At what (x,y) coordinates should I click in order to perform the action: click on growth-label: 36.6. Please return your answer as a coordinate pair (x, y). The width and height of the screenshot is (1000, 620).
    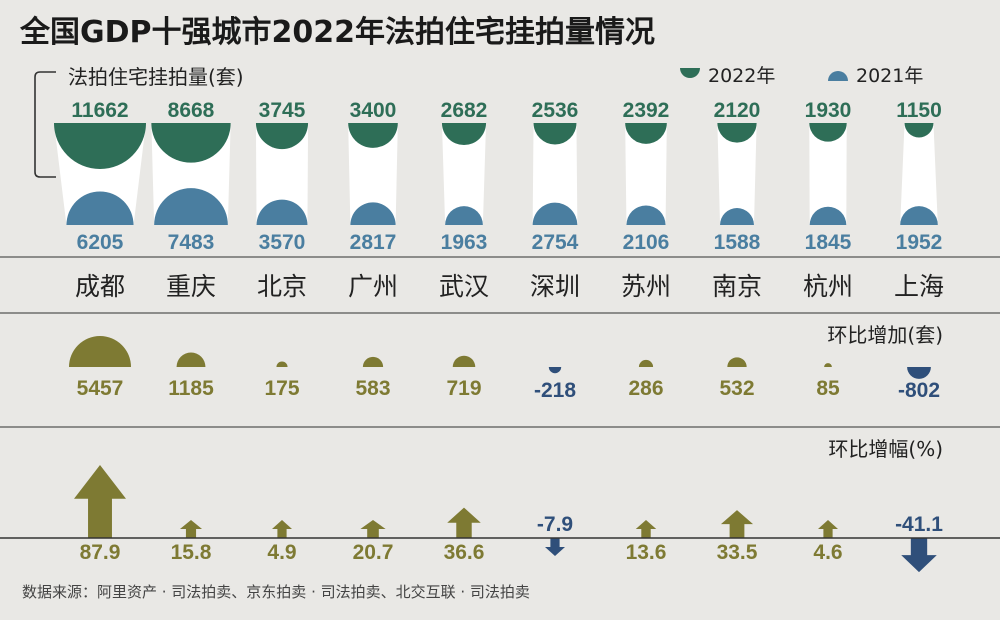
    Looking at the image, I should click on (464, 552).